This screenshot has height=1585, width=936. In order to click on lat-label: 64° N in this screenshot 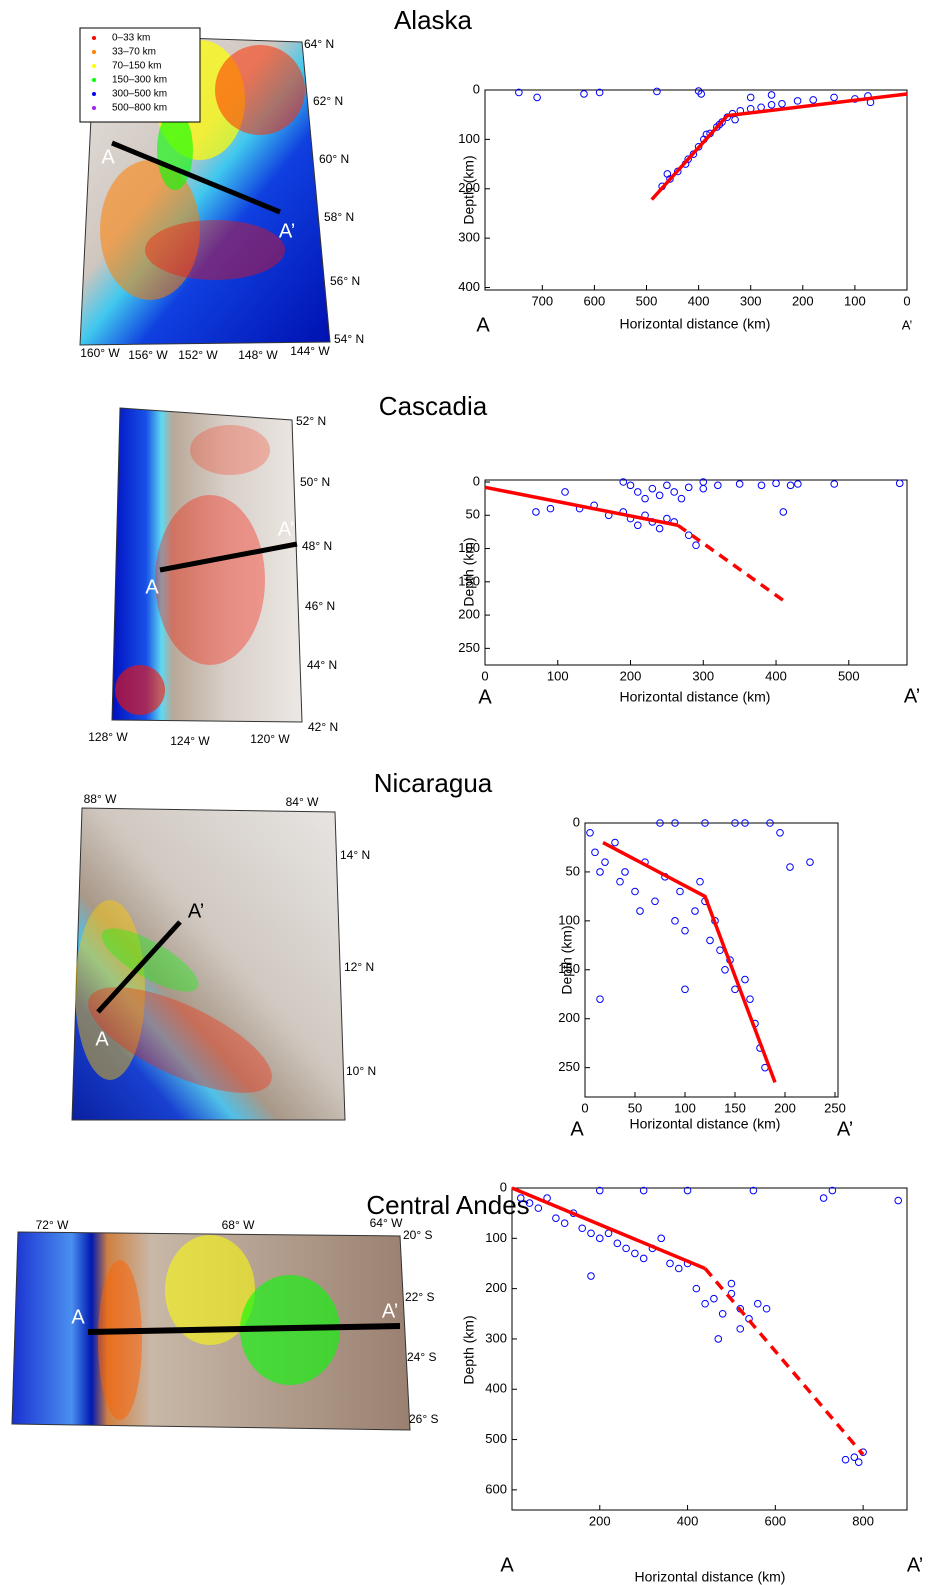, I will do `click(319, 44)`.